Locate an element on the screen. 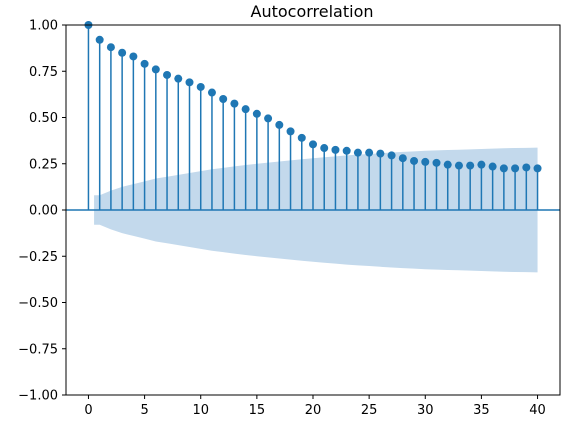 The height and width of the screenshot is (429, 576). y-tick-label: −0.50 is located at coordinates (38, 303).